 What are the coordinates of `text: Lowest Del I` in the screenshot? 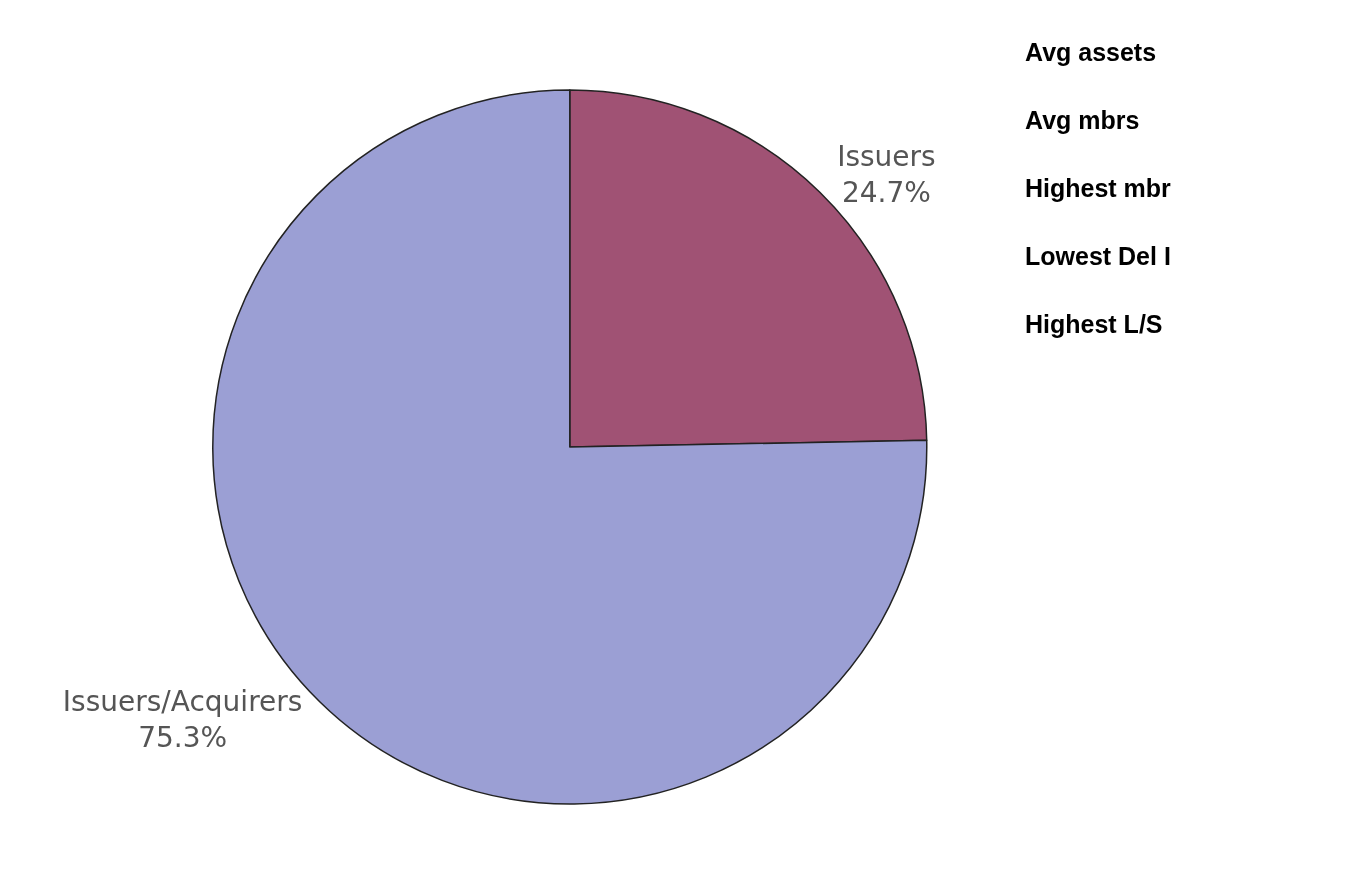 It's located at (1098, 257).